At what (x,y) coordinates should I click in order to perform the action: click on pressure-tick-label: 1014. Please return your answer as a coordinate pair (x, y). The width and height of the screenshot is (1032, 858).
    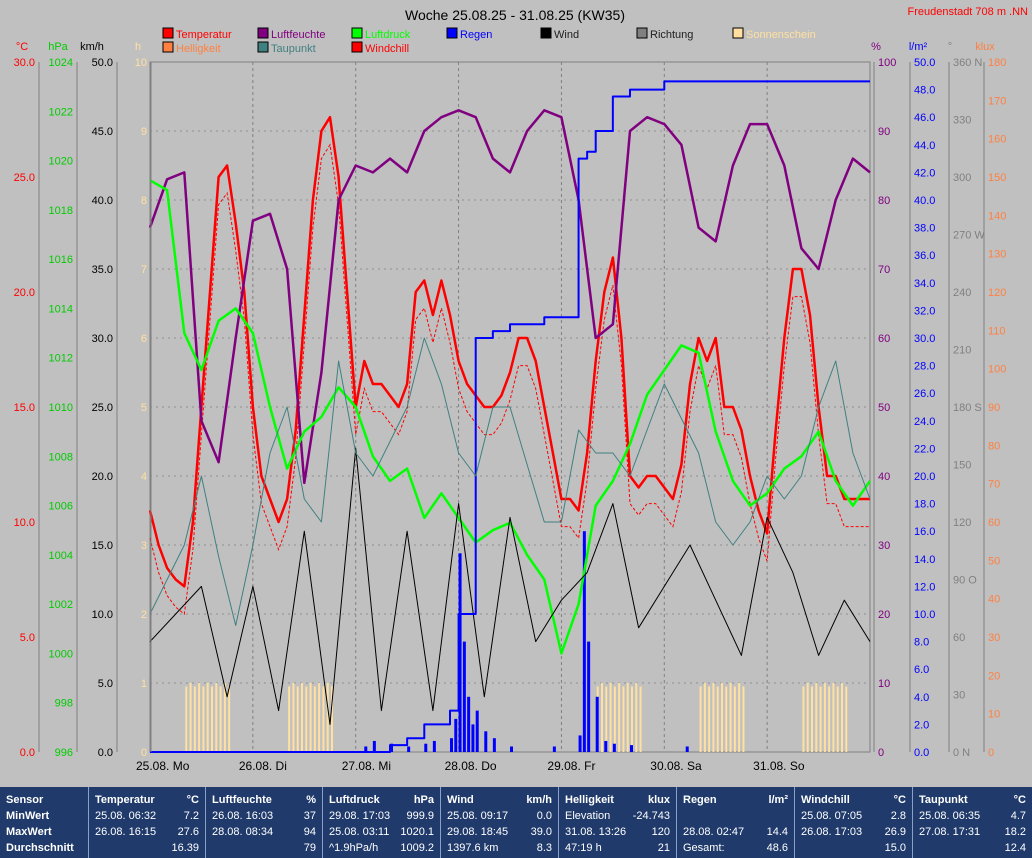
    Looking at the image, I should click on (61, 309).